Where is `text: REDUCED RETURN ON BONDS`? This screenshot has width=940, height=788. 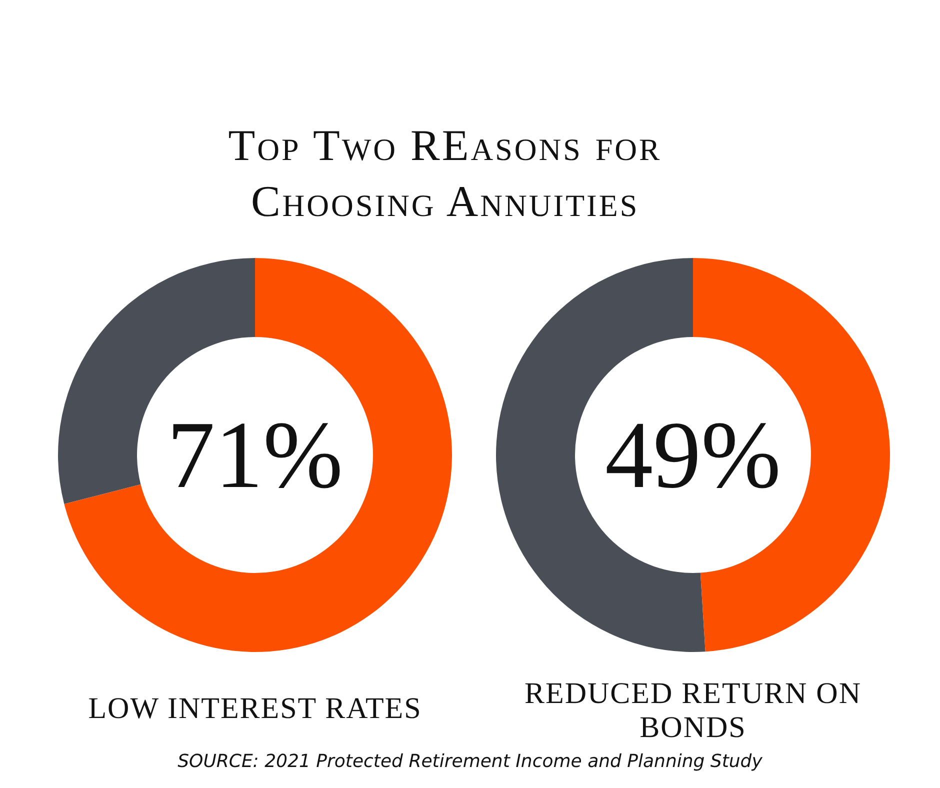
text: REDUCED RETURN ON BONDS is located at coordinates (693, 710).